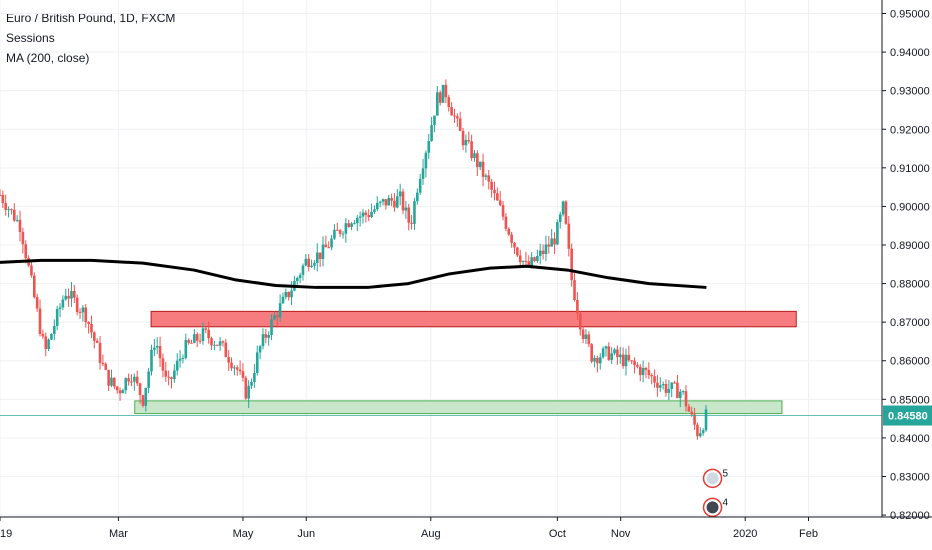 This screenshot has width=932, height=550. Describe the element at coordinates (910, 362) in the screenshot. I see `price-tick-label: 0.86000` at that location.